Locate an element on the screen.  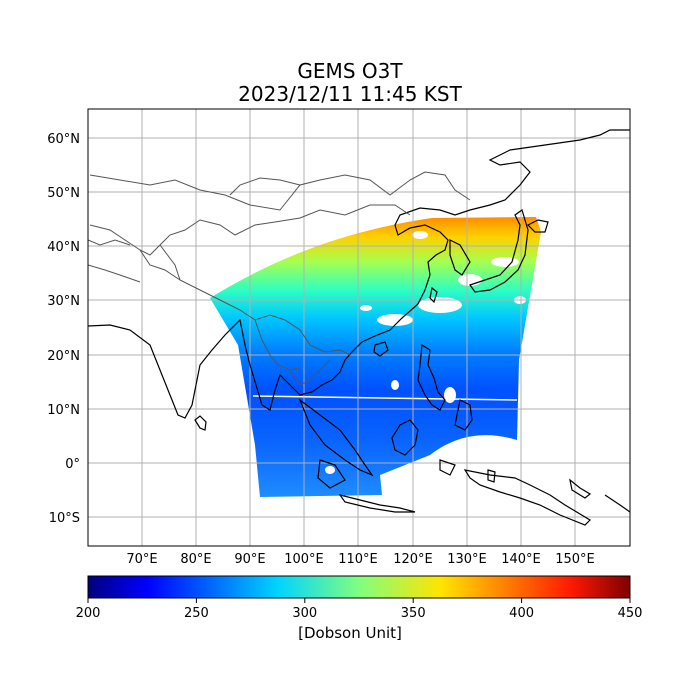
lon-label: 150°E is located at coordinates (575, 559).